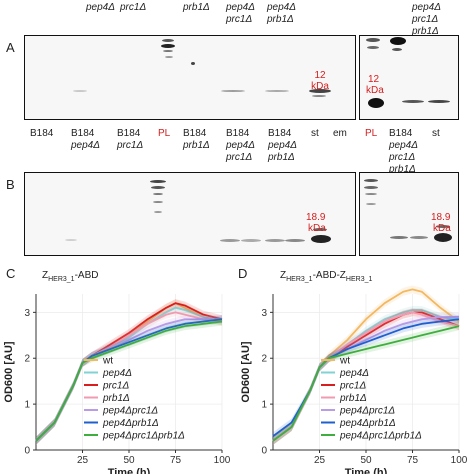  Describe the element at coordinates (70, 276) in the screenshot. I see `panel-c-title: ZHER3_1-ABD` at that location.